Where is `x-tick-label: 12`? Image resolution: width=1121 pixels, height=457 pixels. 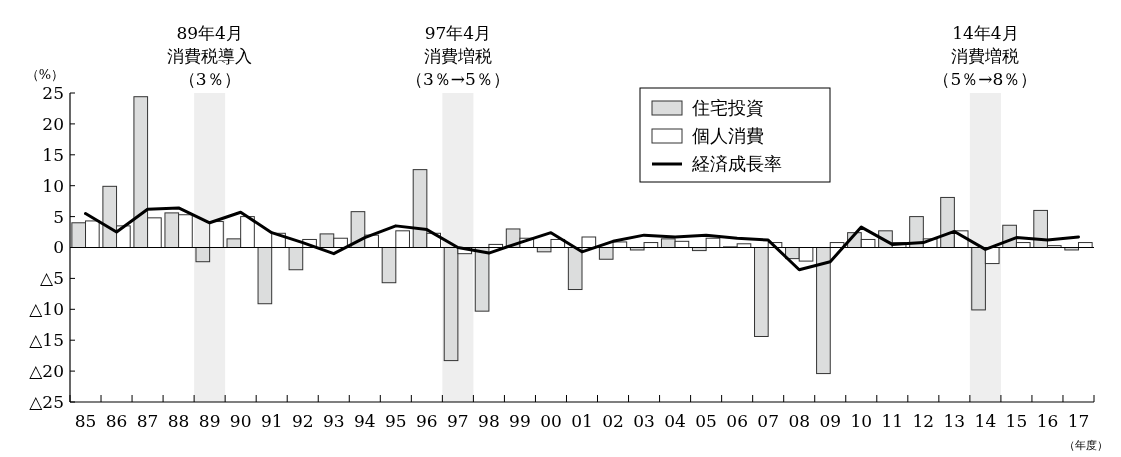 x-tick-label: 12 is located at coordinates (923, 421).